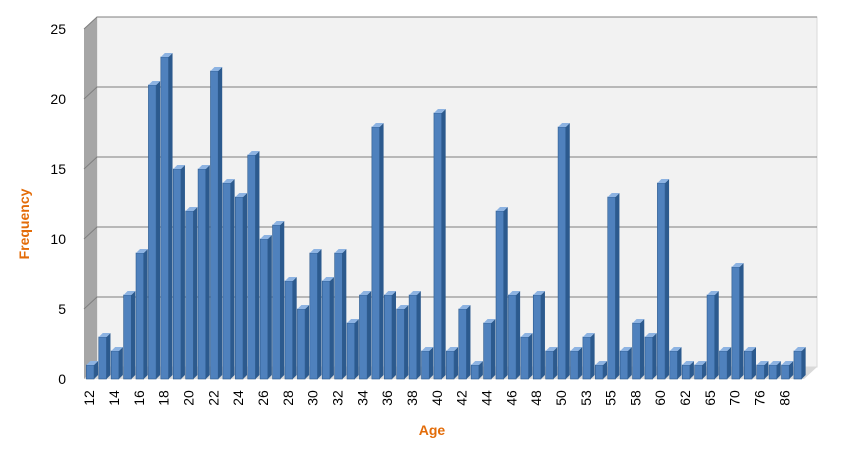 The image size is (850, 450). What do you see at coordinates (561, 398) in the screenshot?
I see `x-tick-label: 50` at bounding box center [561, 398].